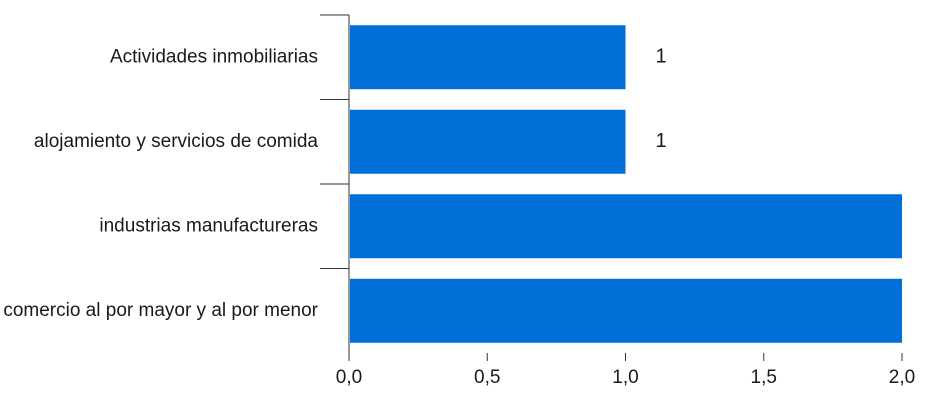  I want to click on category-label: industrias manufactureras, so click(208, 225).